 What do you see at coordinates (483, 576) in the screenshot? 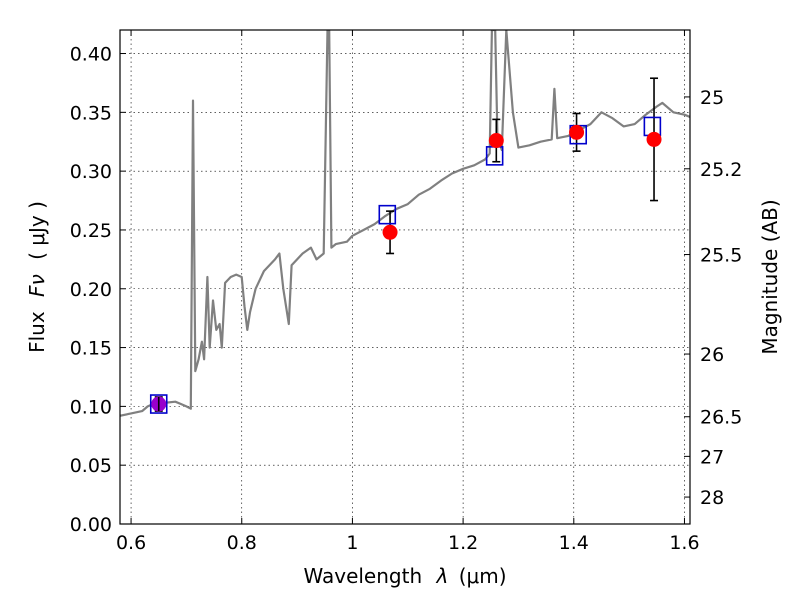
I see `x-axis-unit: (μm)` at bounding box center [483, 576].